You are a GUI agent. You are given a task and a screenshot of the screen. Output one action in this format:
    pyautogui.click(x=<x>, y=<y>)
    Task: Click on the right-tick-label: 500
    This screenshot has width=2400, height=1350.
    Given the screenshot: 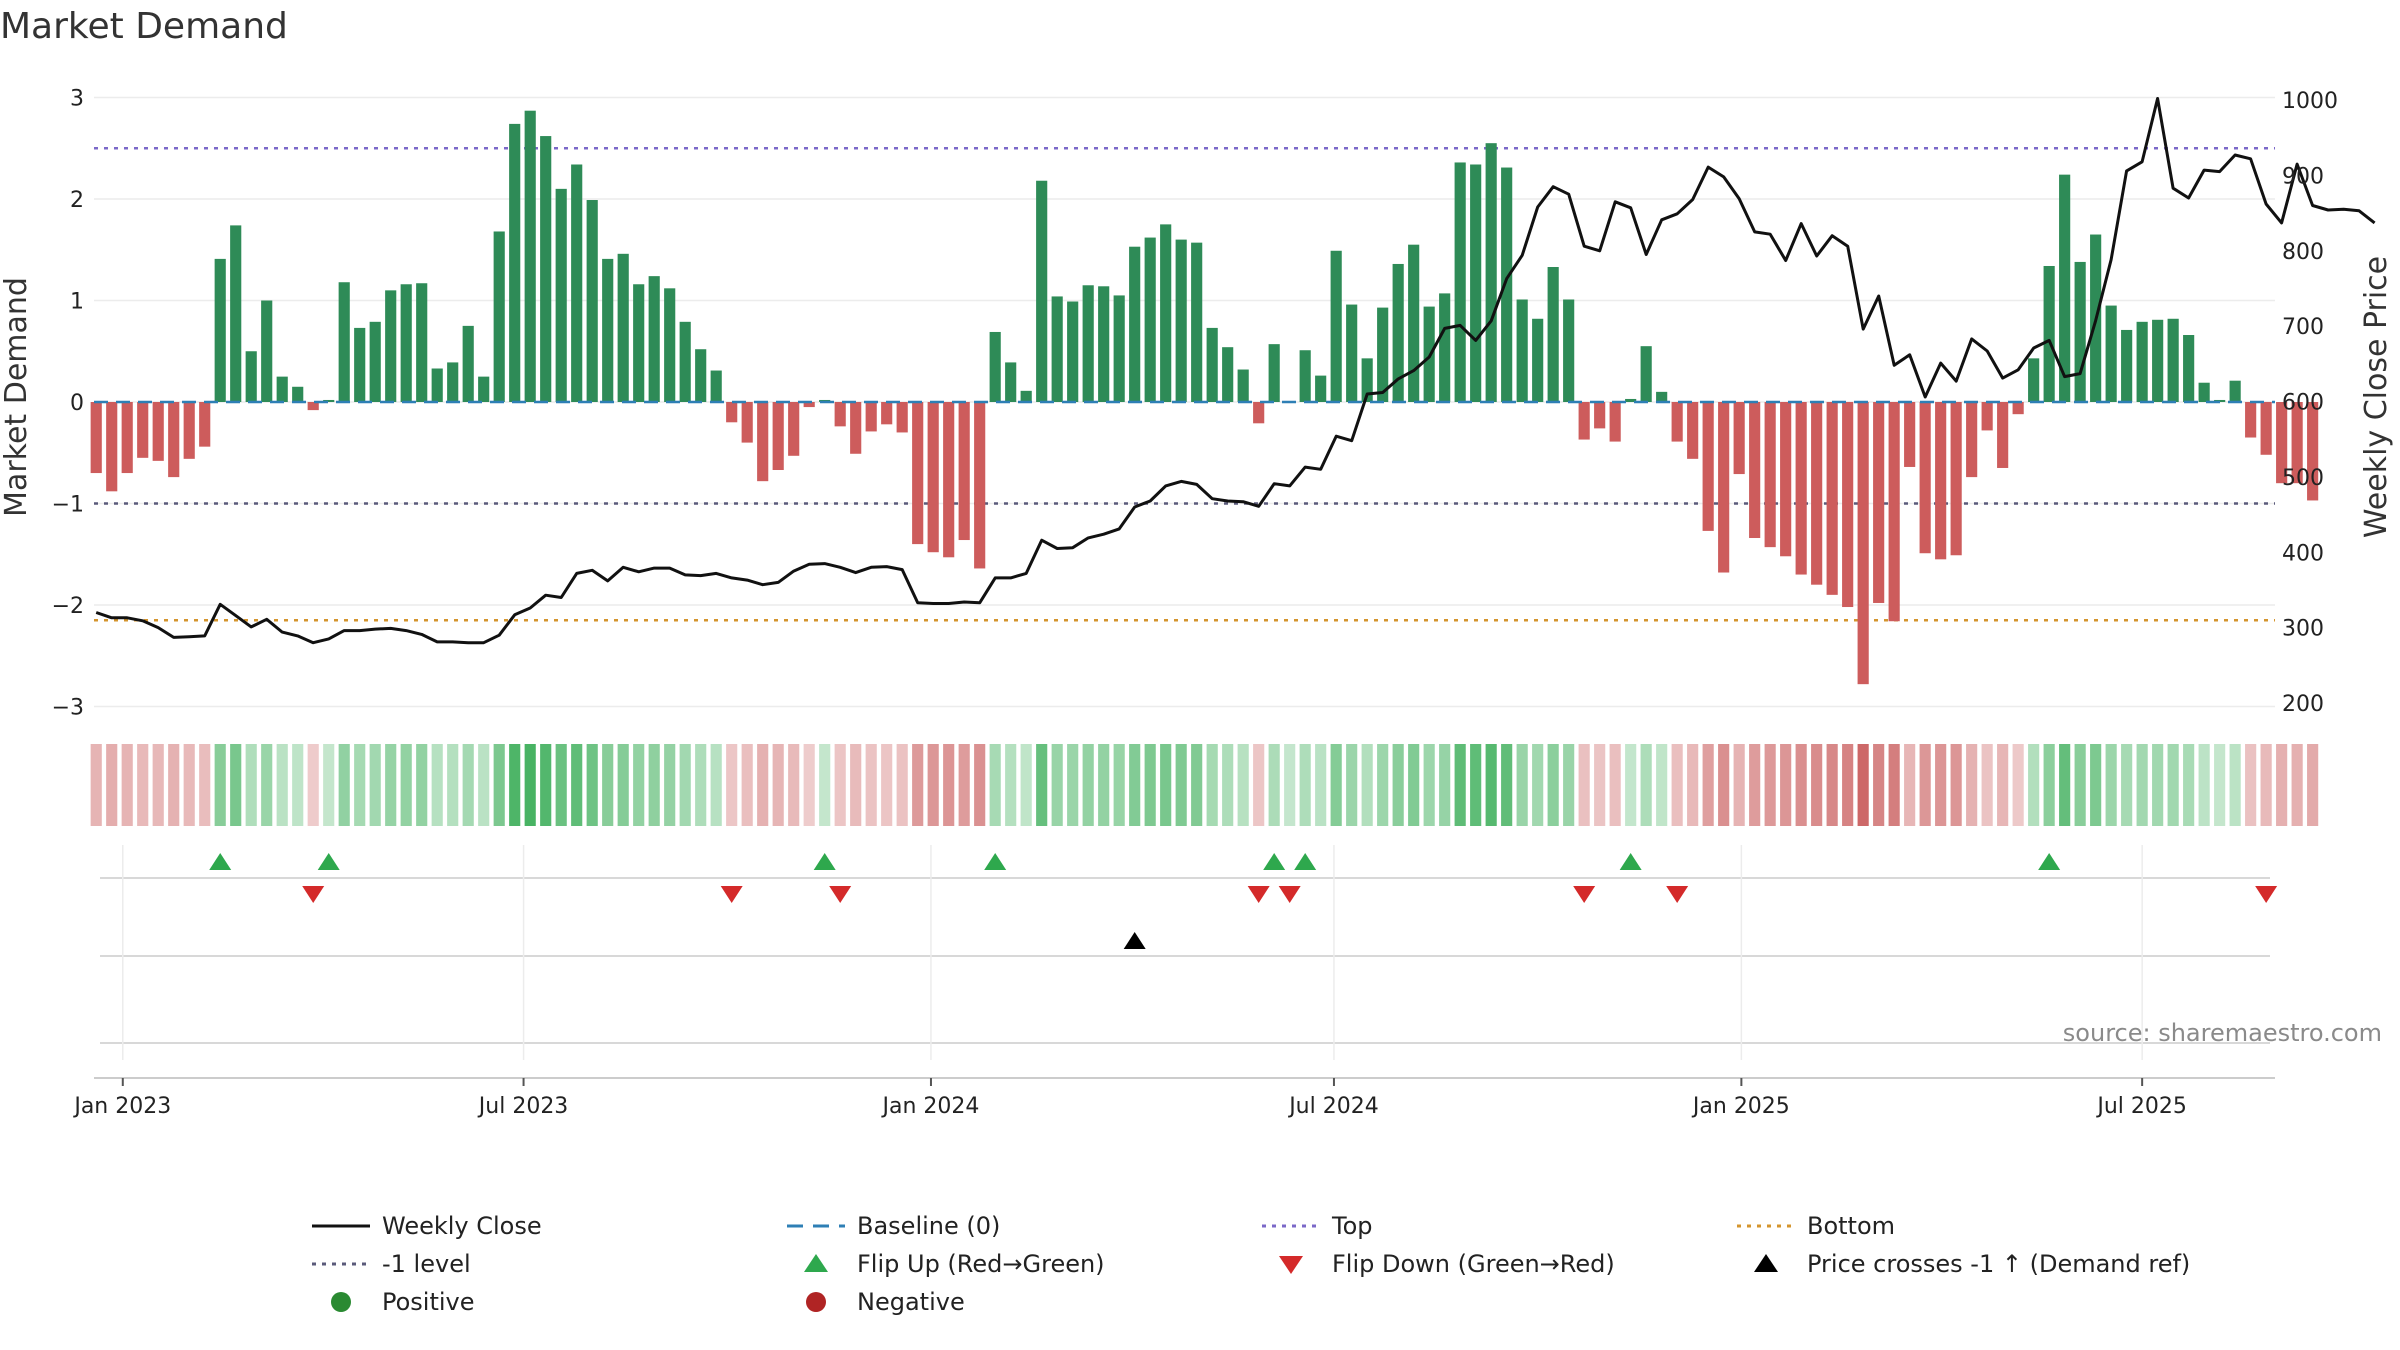 What is the action you would take?
    pyautogui.click(x=2303, y=478)
    